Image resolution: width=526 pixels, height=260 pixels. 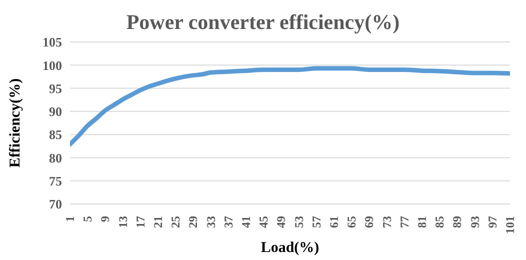 I want to click on chart-title: Power converter efficiency(%), so click(x=263, y=22).